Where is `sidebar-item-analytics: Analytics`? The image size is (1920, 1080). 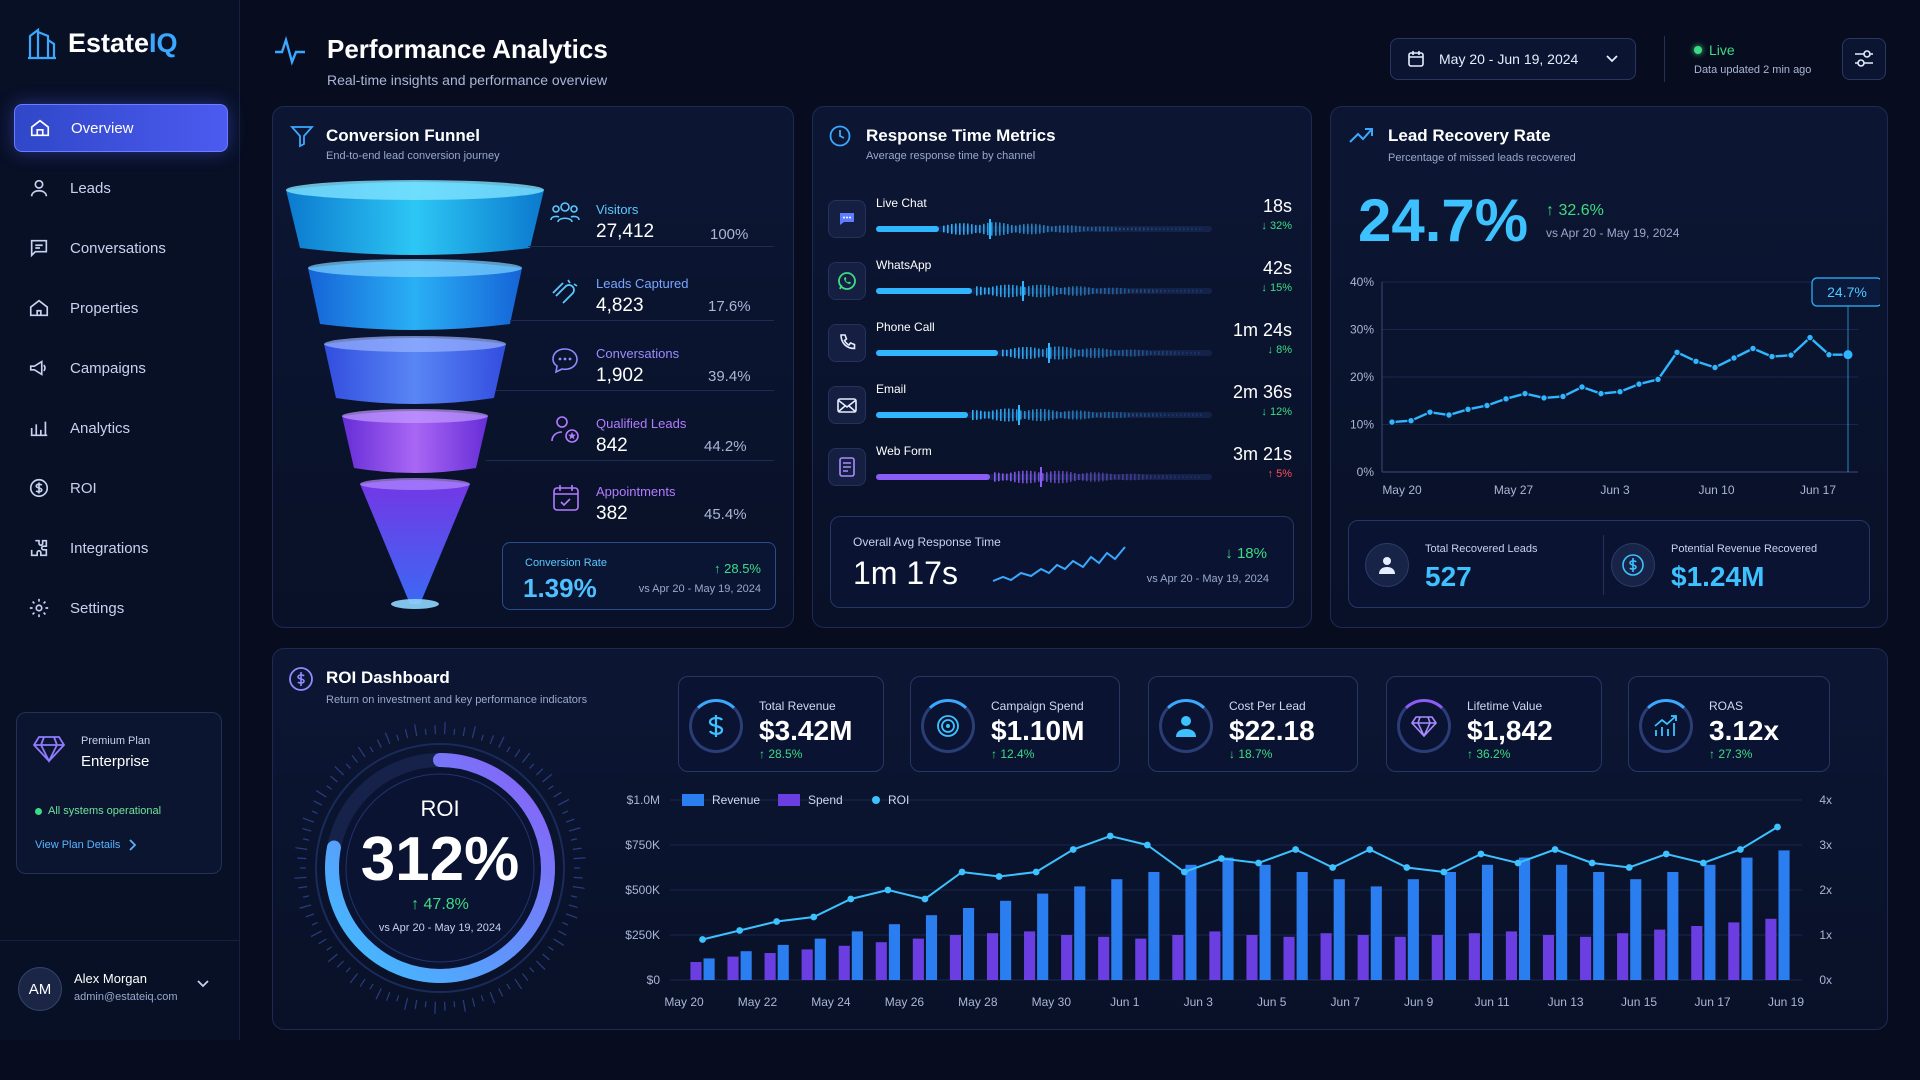
sidebar-item-analytics: Analytics is located at coordinates (121, 428).